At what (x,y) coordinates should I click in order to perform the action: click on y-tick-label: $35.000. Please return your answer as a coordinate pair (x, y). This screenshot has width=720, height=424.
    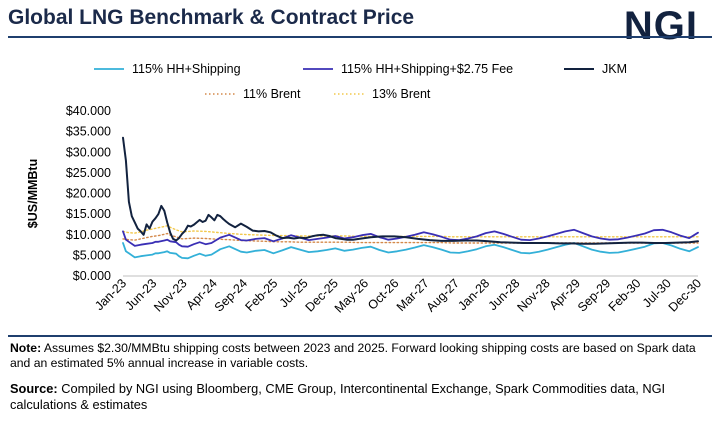
    Looking at the image, I should click on (88, 132).